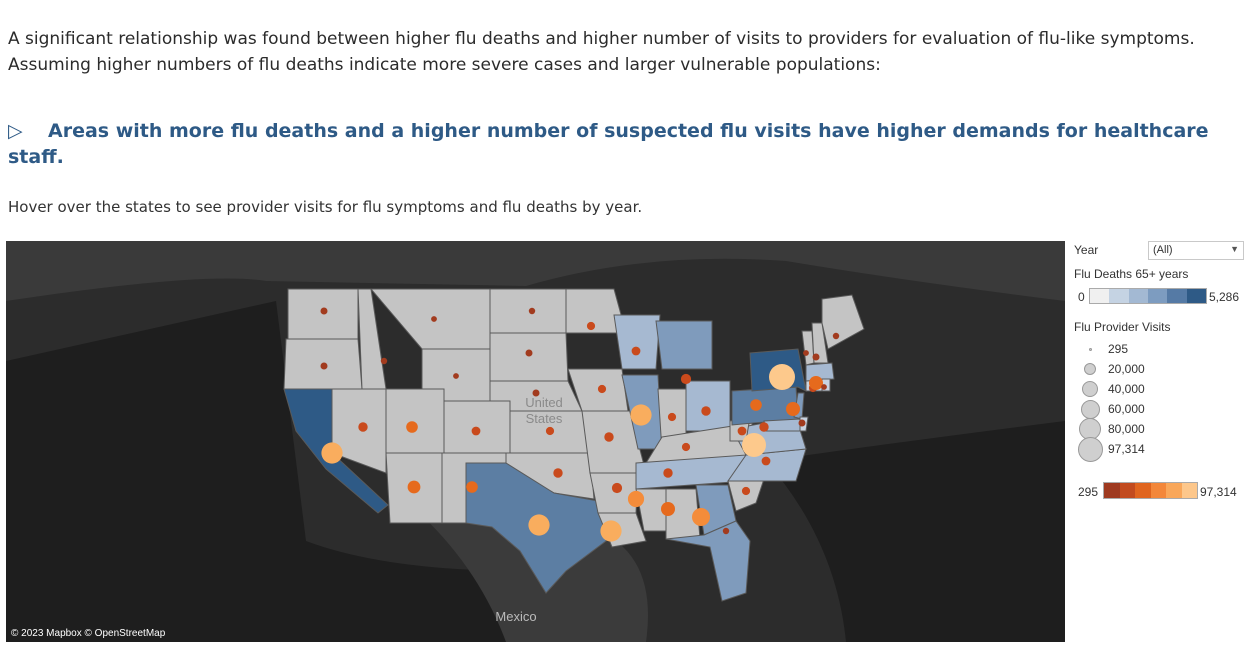  I want to click on visit-bubble-mn, so click(591, 326).